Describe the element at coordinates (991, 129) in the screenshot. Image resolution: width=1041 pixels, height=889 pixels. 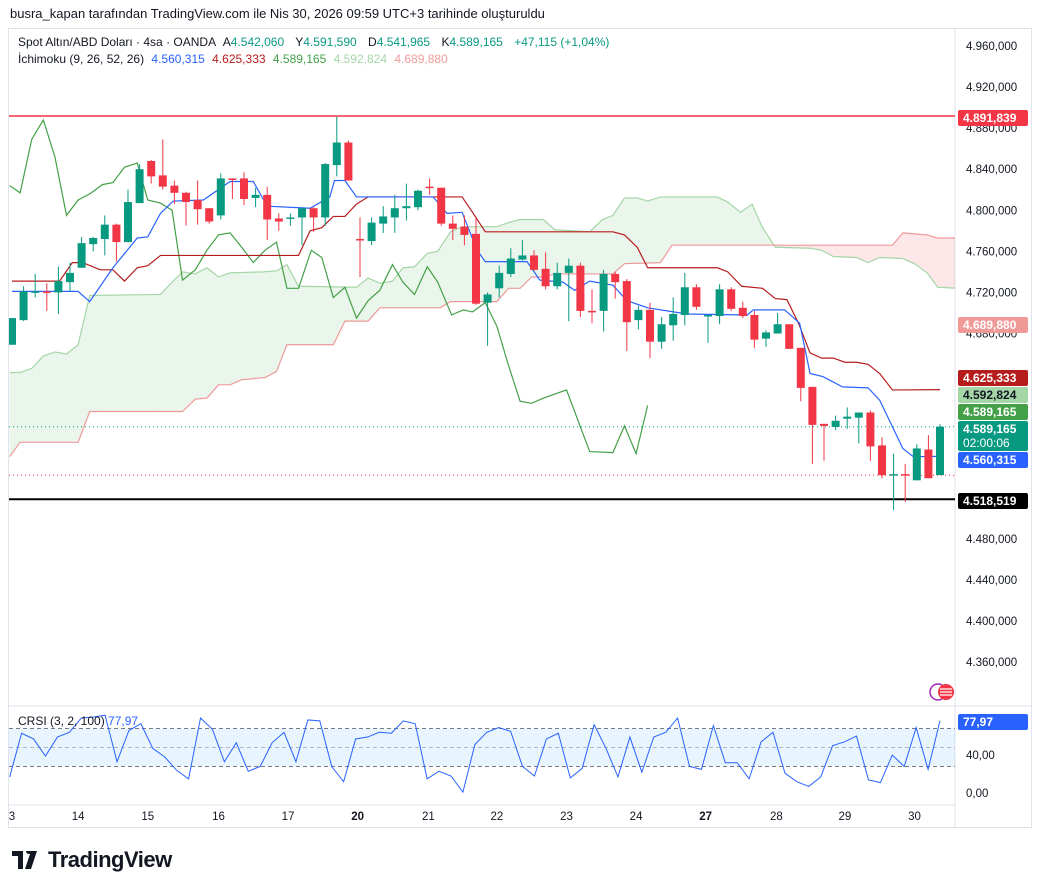
I see `price-tick-label: 4.880,000` at that location.